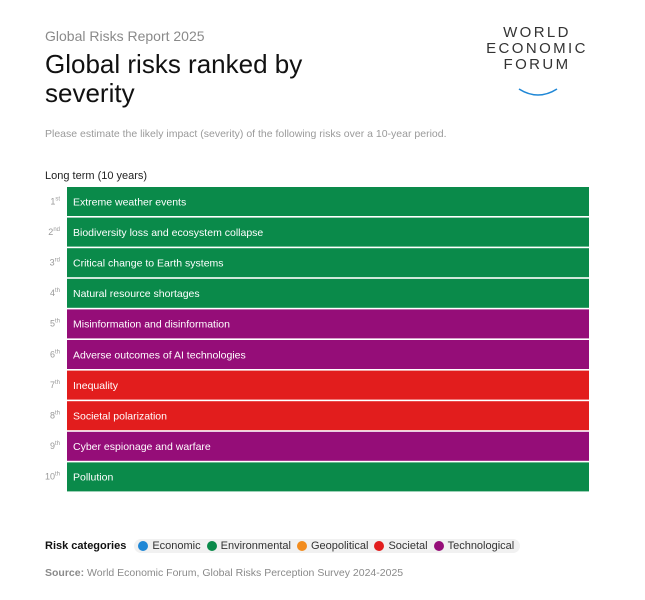 Image resolution: width=645 pixels, height=600 pixels. I want to click on legend-label-technological: Technological, so click(481, 546).